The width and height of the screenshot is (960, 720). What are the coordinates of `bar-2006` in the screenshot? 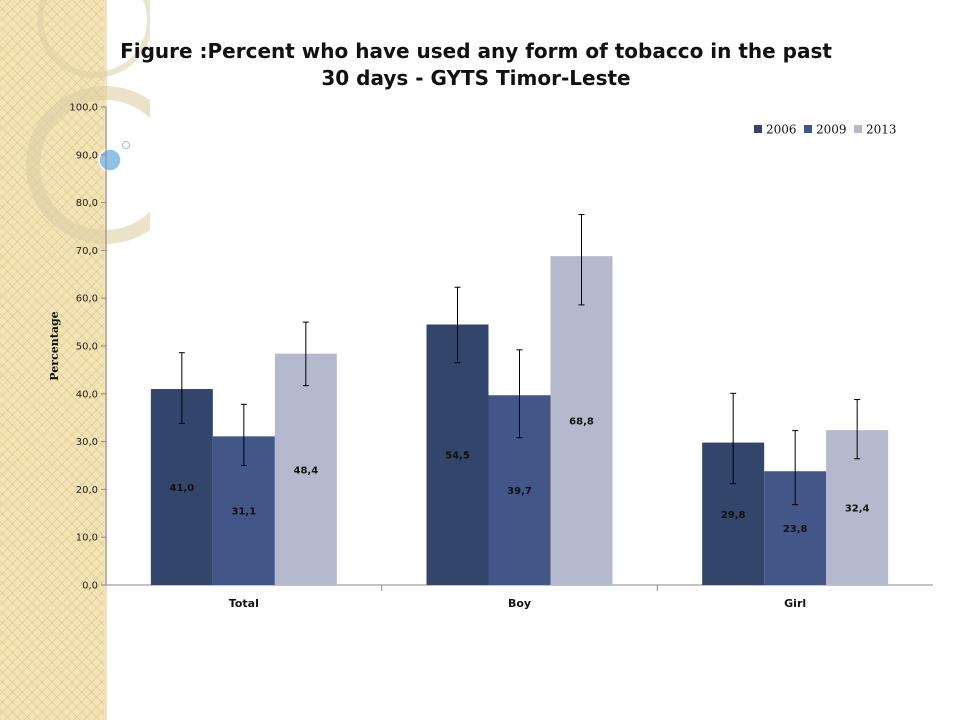 It's located at (457, 454).